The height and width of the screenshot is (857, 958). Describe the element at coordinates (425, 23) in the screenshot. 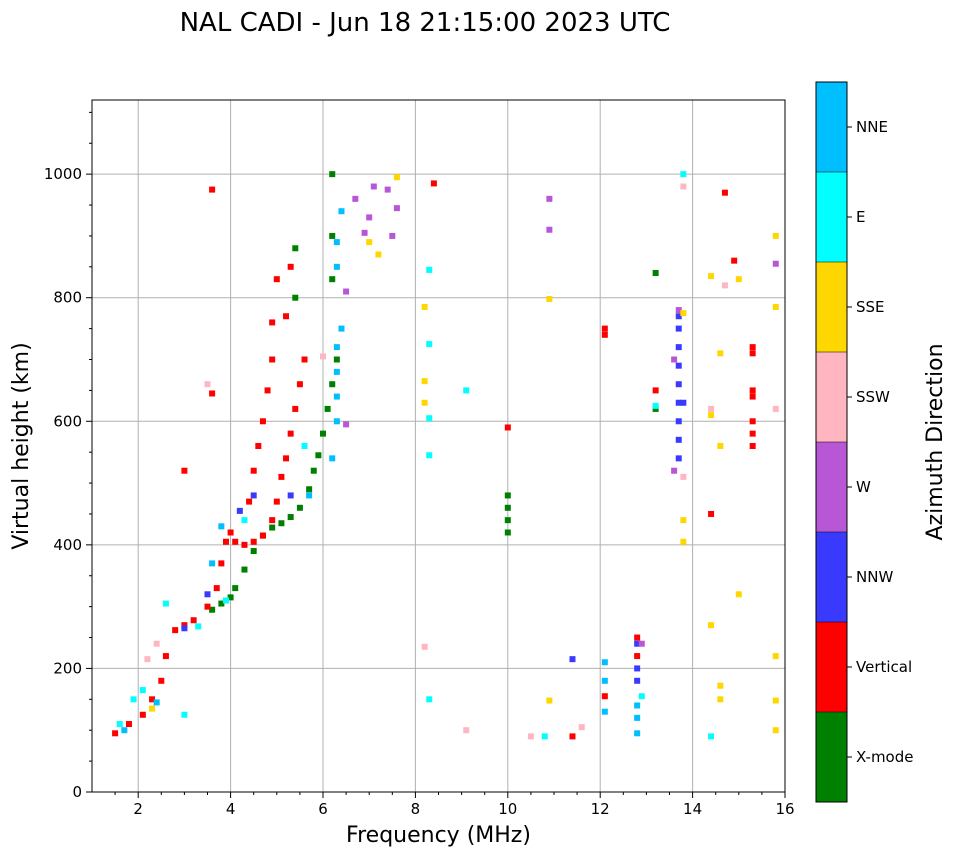

I see `chart-title: NAL CADI - Jun 18 21:15:00 2023 UTC` at that location.